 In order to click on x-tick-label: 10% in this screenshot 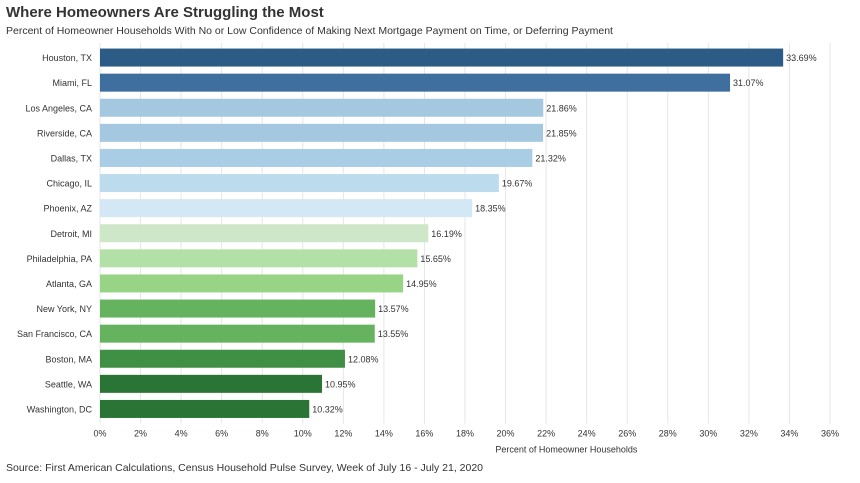, I will do `click(303, 434)`.